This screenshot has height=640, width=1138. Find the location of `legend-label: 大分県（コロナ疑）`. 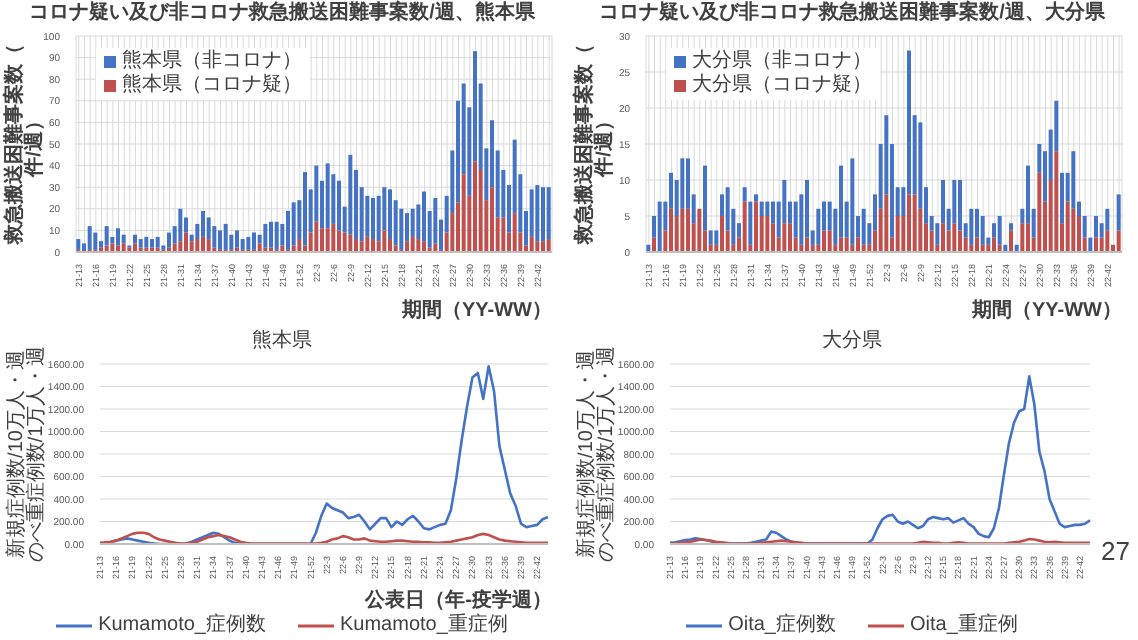

legend-label: 大分県（コロナ疑） is located at coordinates (782, 86).